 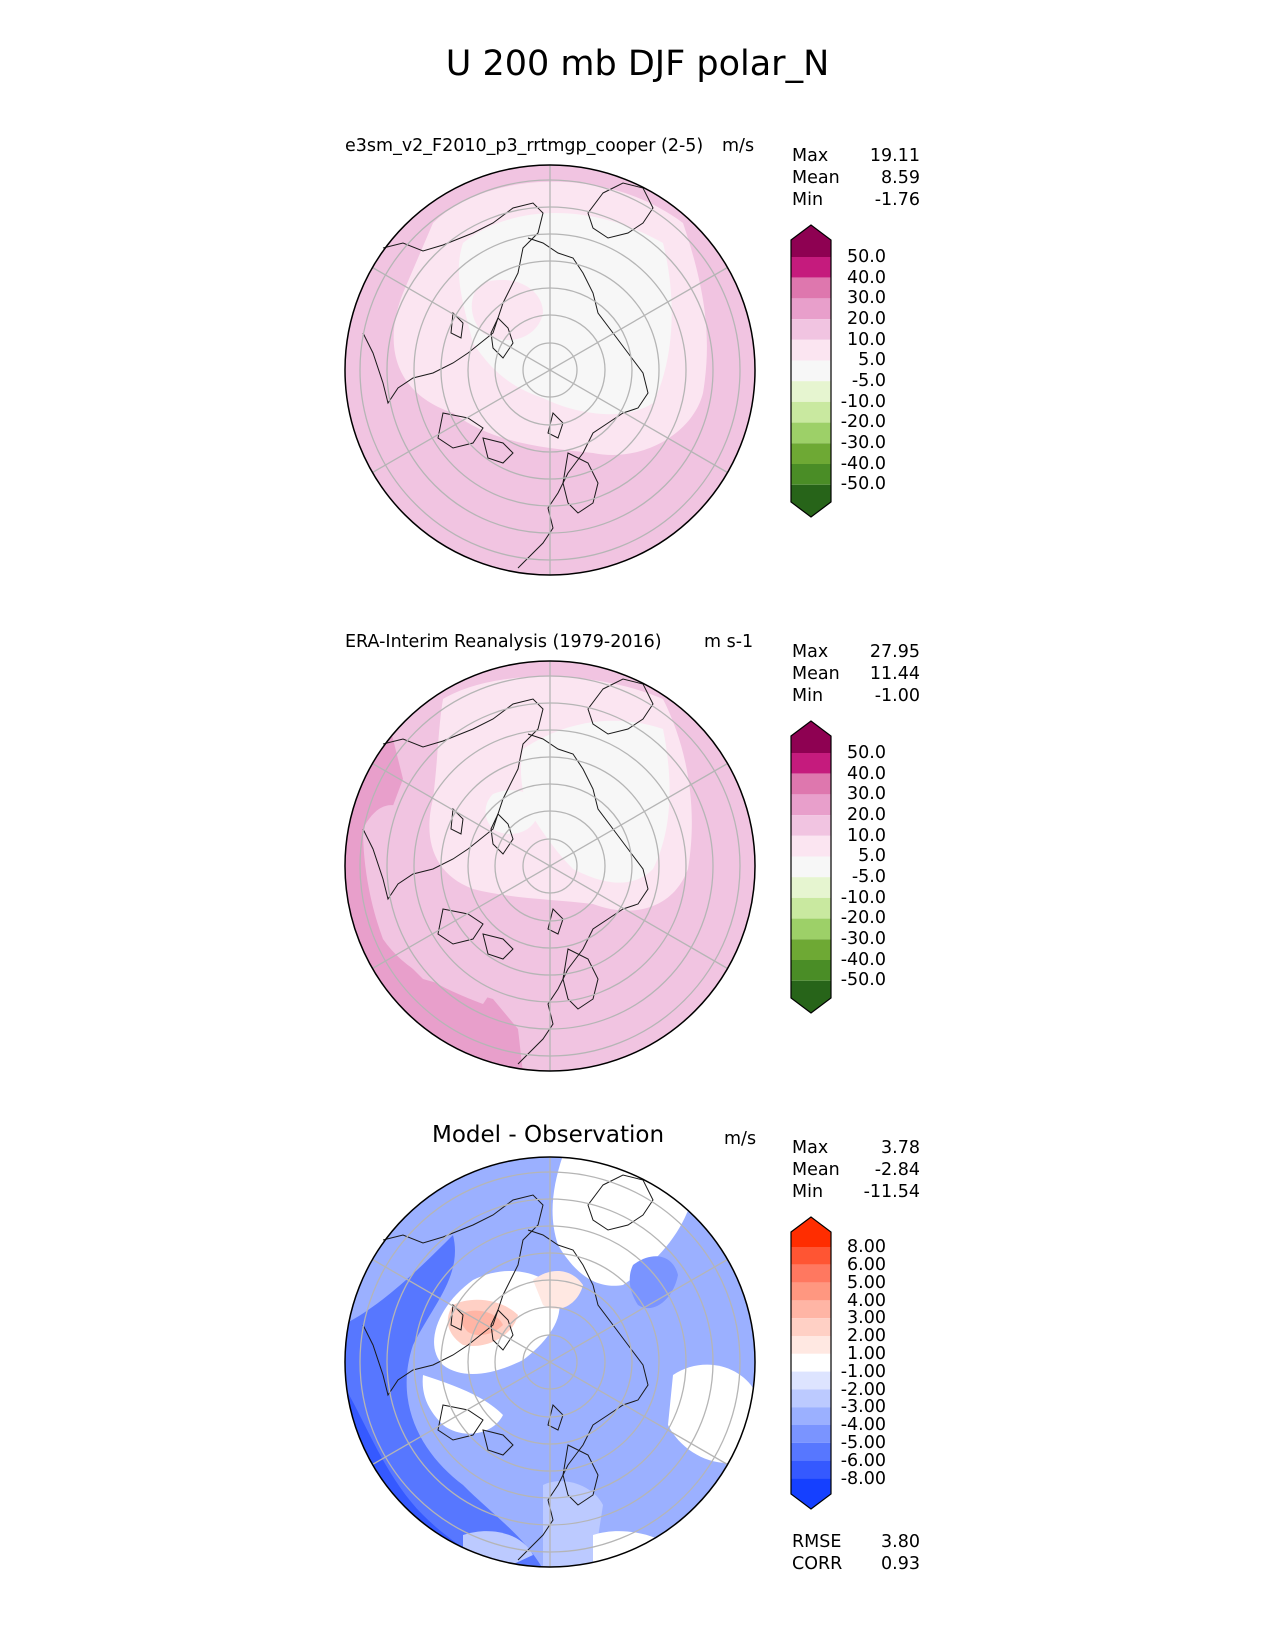 I want to click on colorbar-label: 1.00, so click(x=866, y=1354).